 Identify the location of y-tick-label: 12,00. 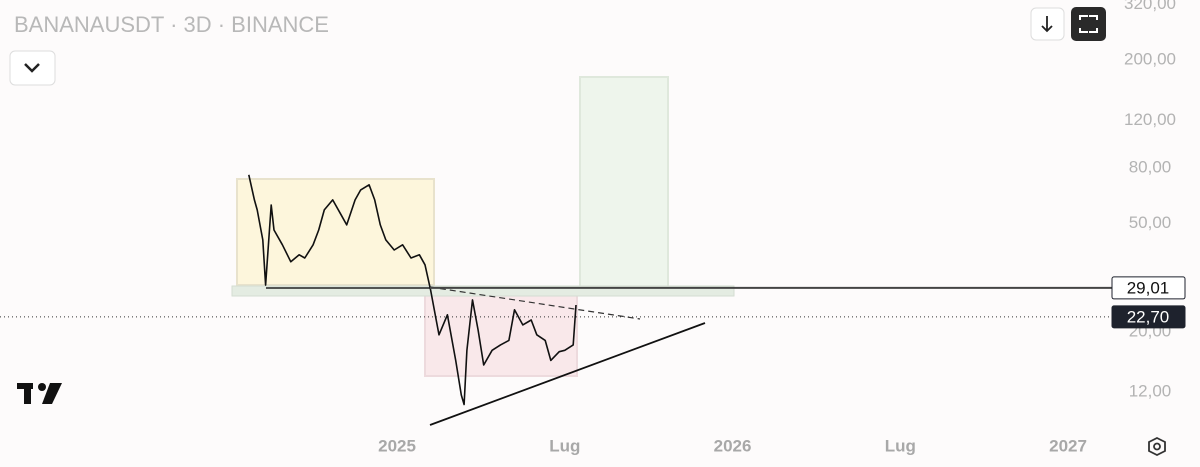
(1150, 391).